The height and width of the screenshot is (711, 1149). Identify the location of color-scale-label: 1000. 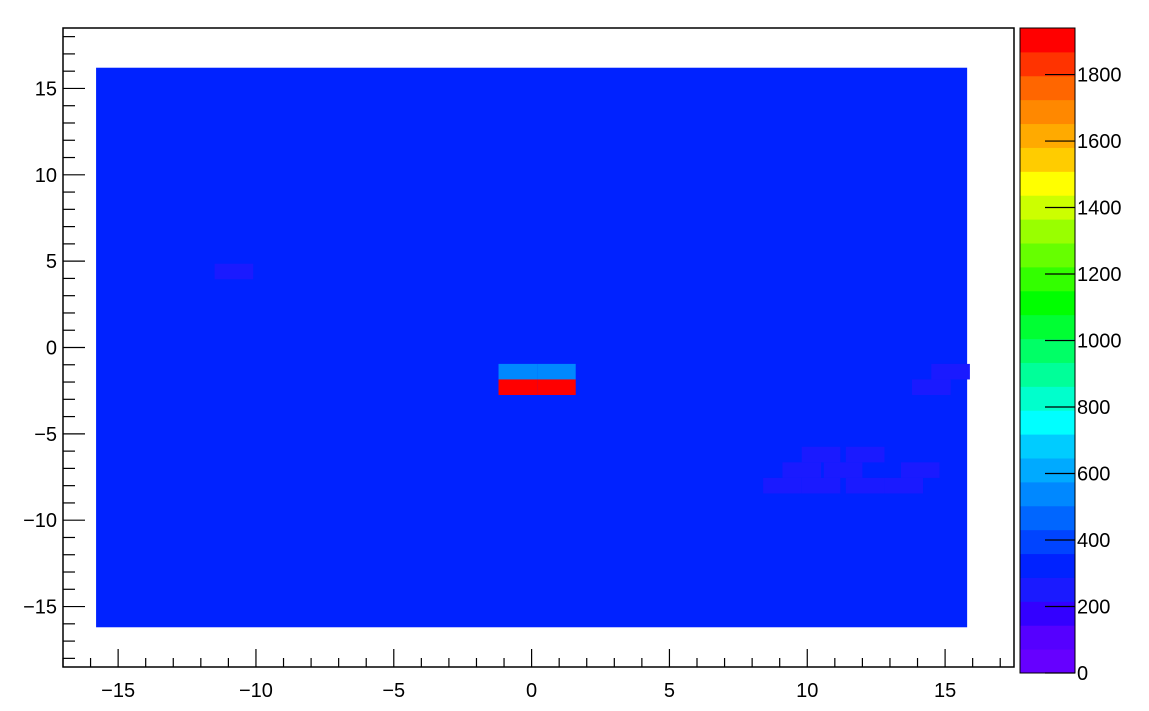
(1099, 342).